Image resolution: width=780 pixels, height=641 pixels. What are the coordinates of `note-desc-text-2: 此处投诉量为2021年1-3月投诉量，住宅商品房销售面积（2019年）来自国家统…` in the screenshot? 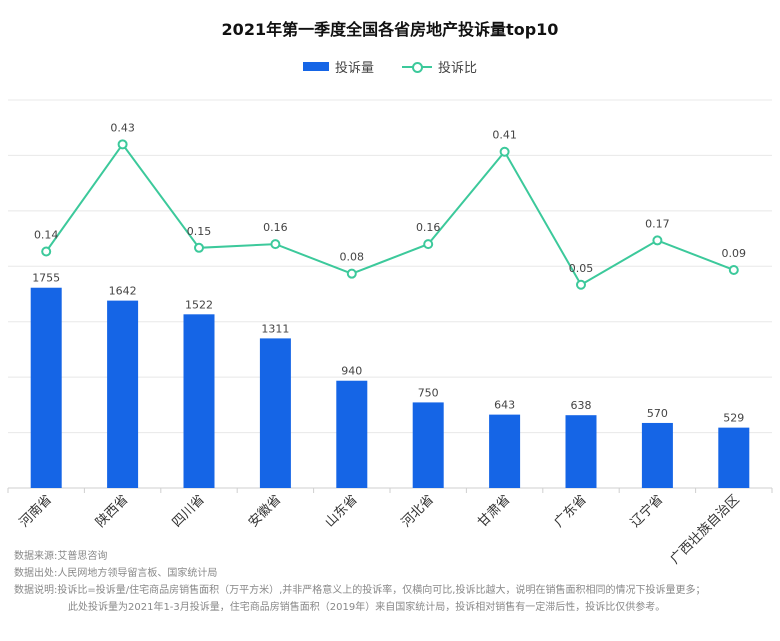 It's located at (367, 607).